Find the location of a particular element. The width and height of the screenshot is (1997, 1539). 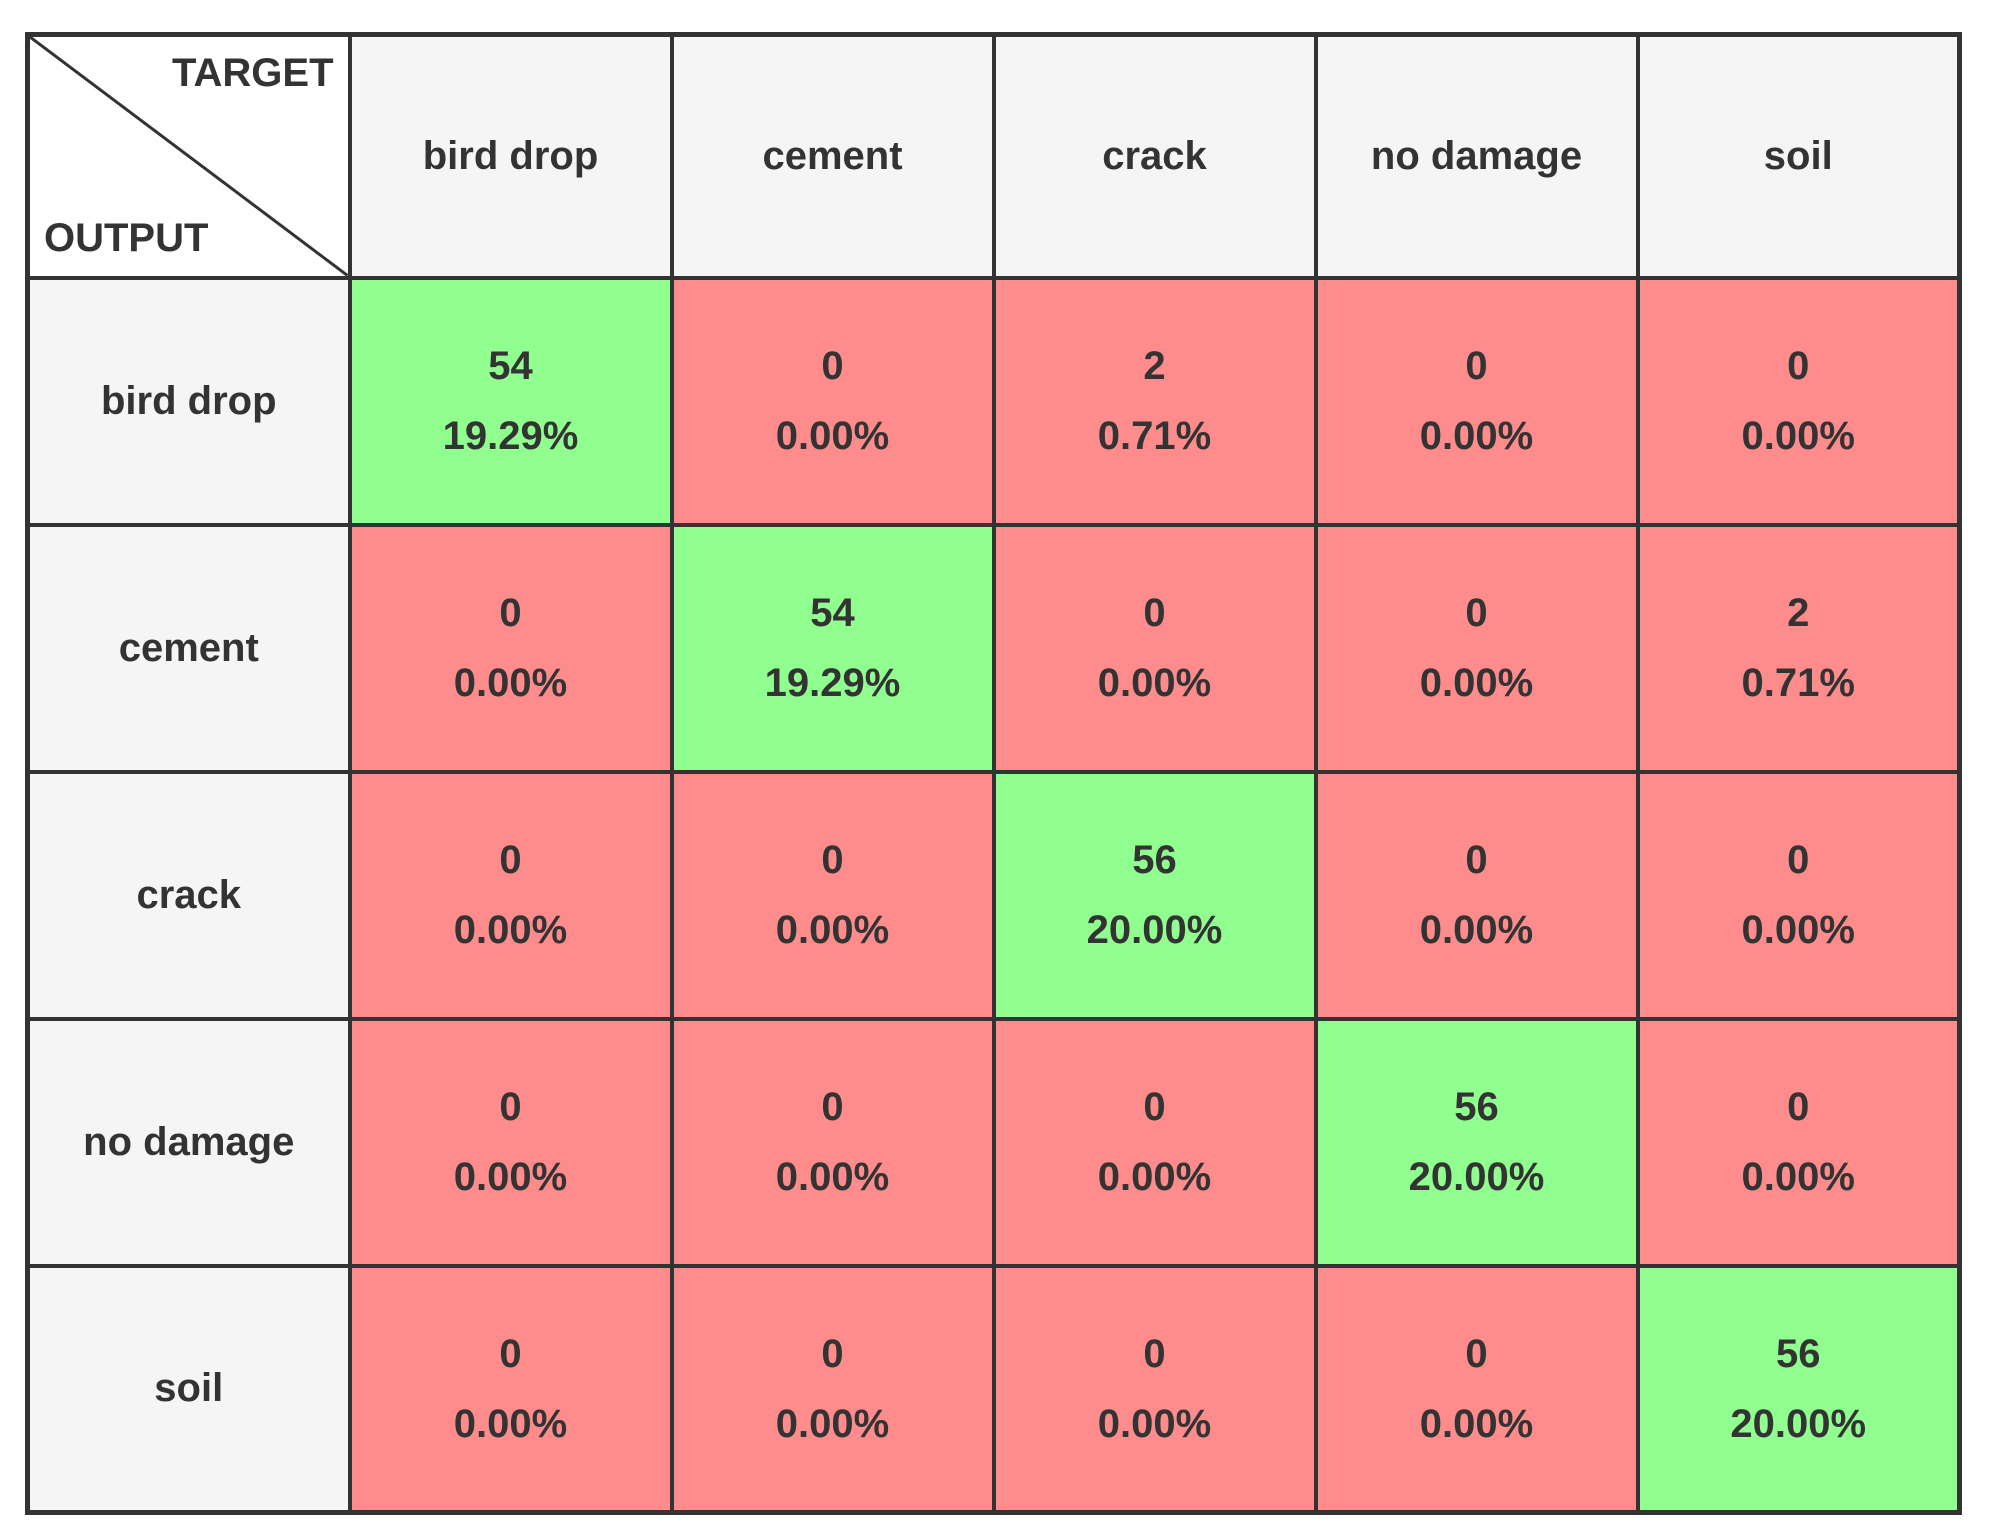

row-header-crack: crack is located at coordinates (188, 895).